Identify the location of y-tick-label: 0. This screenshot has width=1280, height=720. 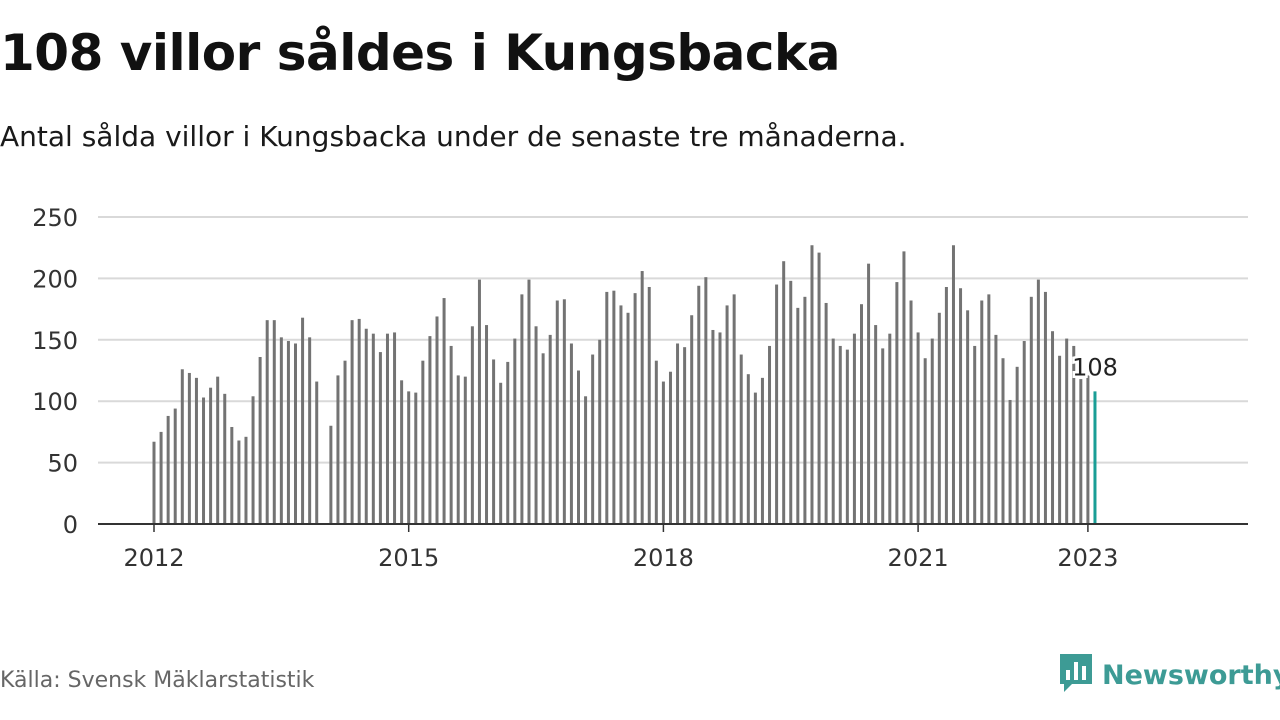
(70, 525).